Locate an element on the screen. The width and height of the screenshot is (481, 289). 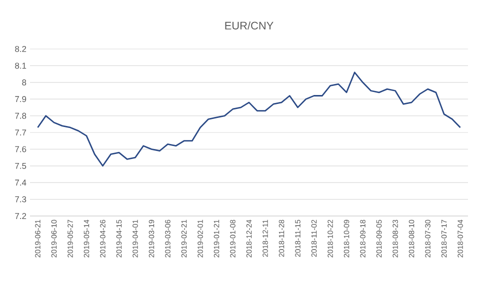
y-tick-label: 7.3 is located at coordinates (20, 199).